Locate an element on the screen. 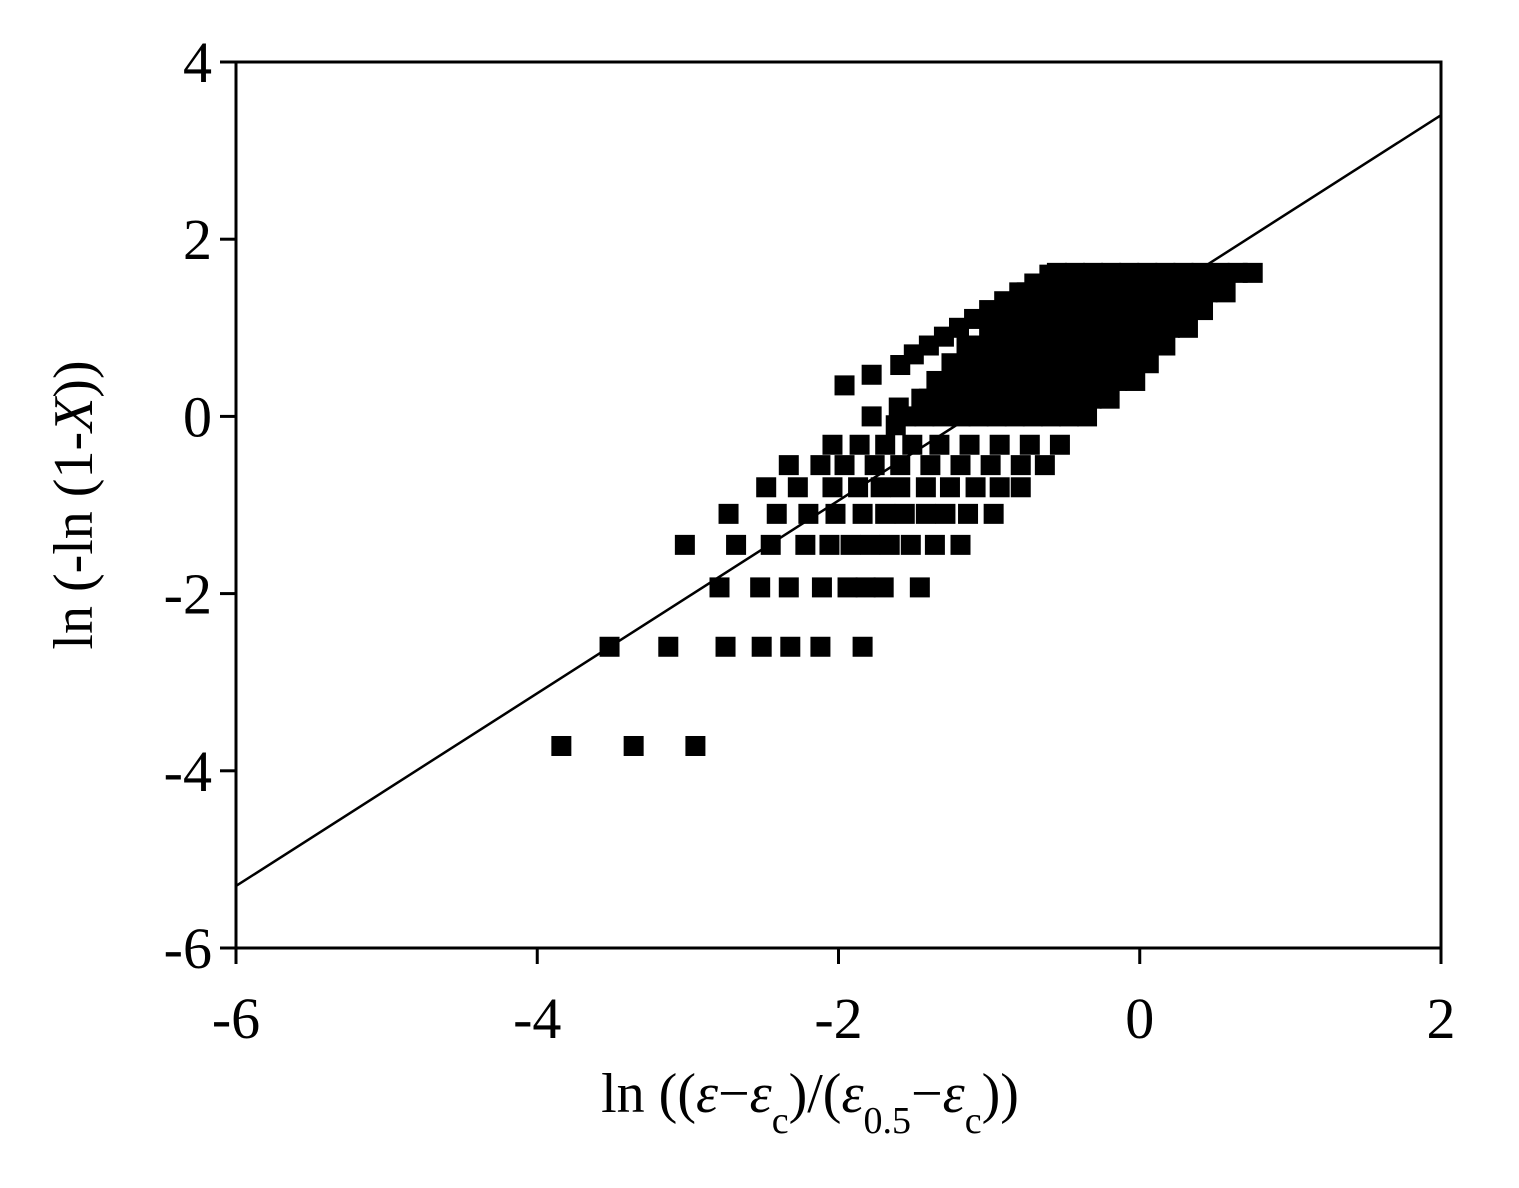 This screenshot has height=1188, width=1519. label-part: )/( is located at coordinates (815, 1094).